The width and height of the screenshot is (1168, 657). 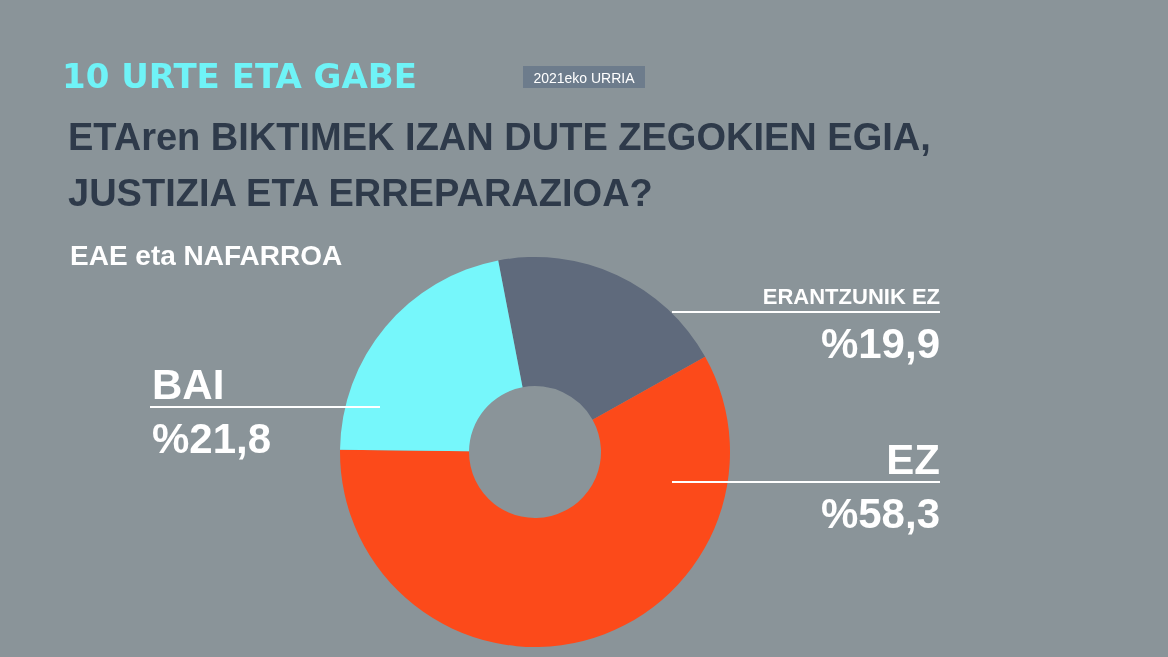 What do you see at coordinates (880, 513) in the screenshot?
I see `data-label: %58,3` at bounding box center [880, 513].